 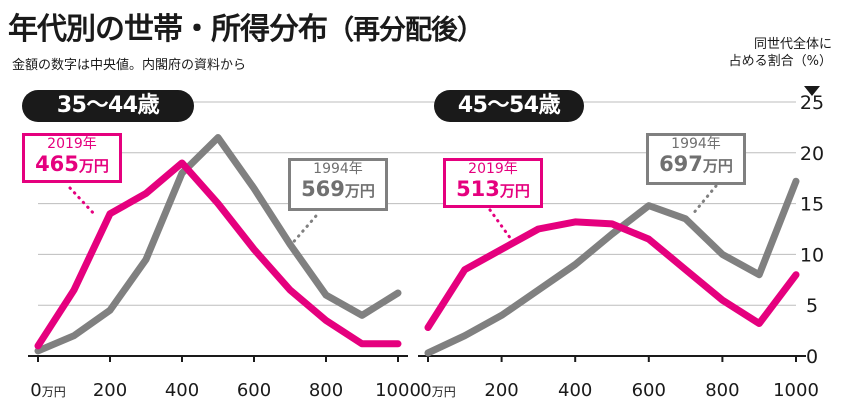 What do you see at coordinates (696, 159) in the screenshot?
I see `median-callout-1994-45-54: 1994年 697万円` at bounding box center [696, 159].